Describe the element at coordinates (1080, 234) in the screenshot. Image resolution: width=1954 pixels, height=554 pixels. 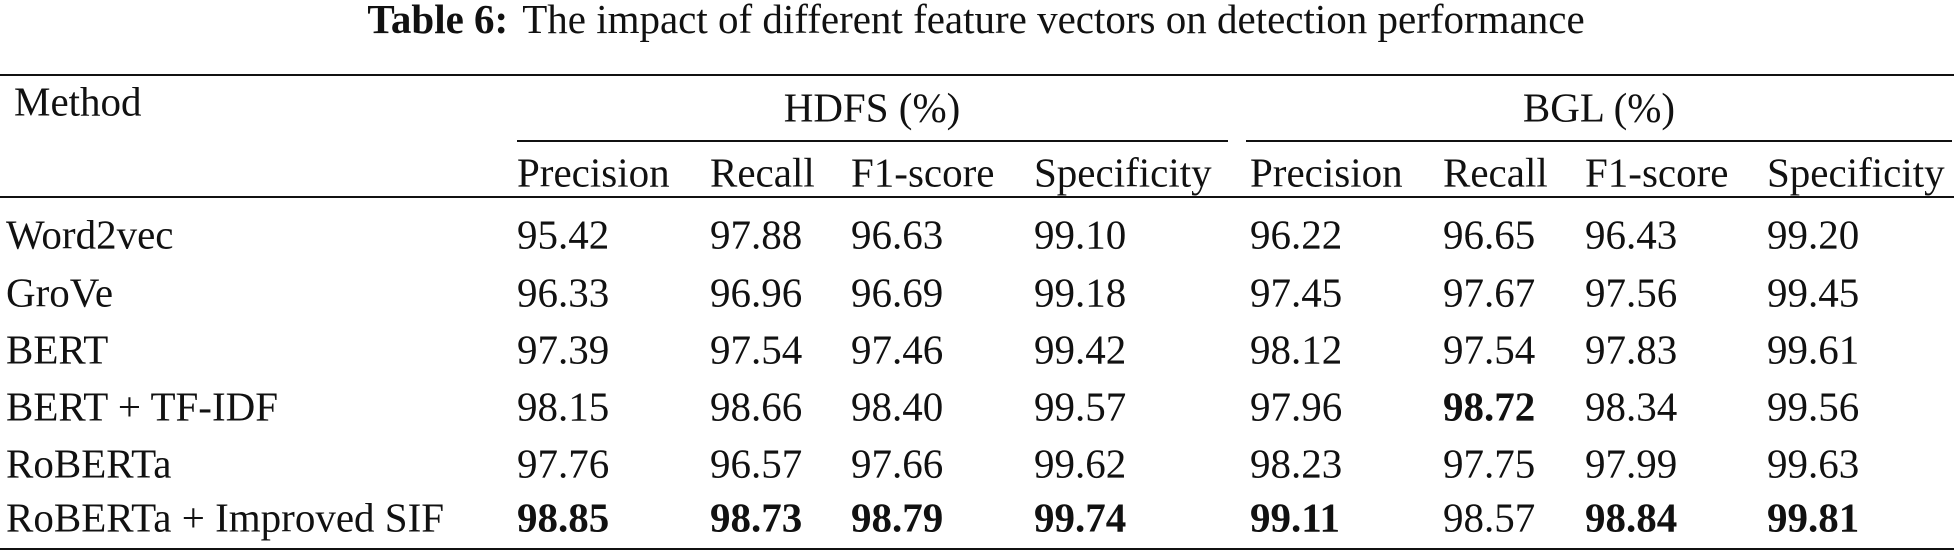
I see `value-cell: 99.10` at that location.